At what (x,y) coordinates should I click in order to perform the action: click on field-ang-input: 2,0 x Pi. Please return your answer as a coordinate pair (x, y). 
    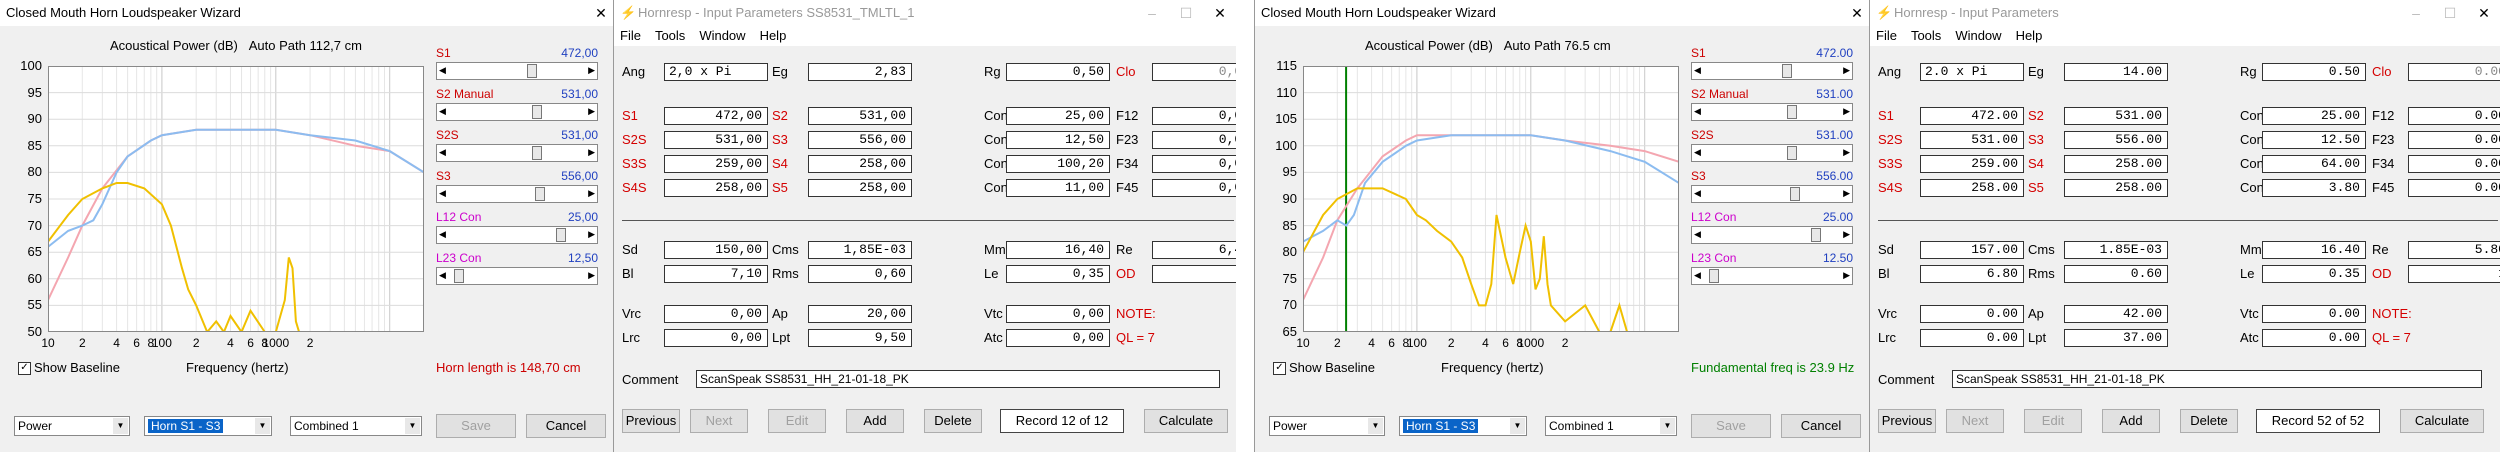
    Looking at the image, I should click on (716, 72).